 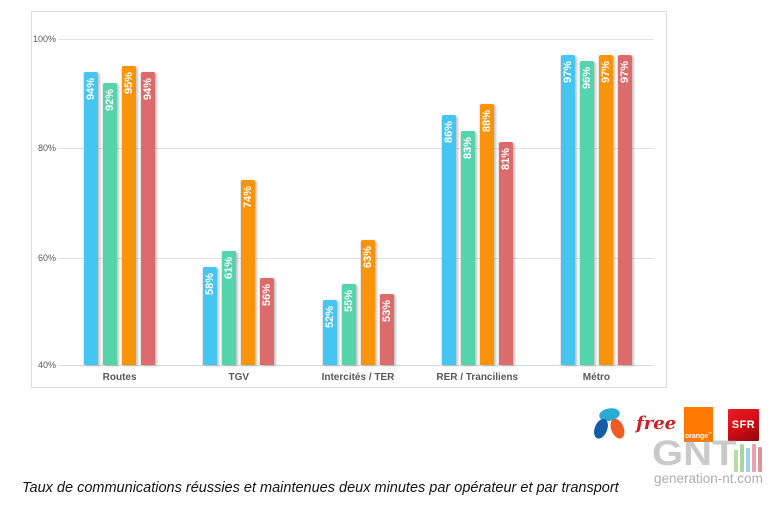 What do you see at coordinates (609, 414) in the screenshot?
I see `bouygues-petal-cyan` at bounding box center [609, 414].